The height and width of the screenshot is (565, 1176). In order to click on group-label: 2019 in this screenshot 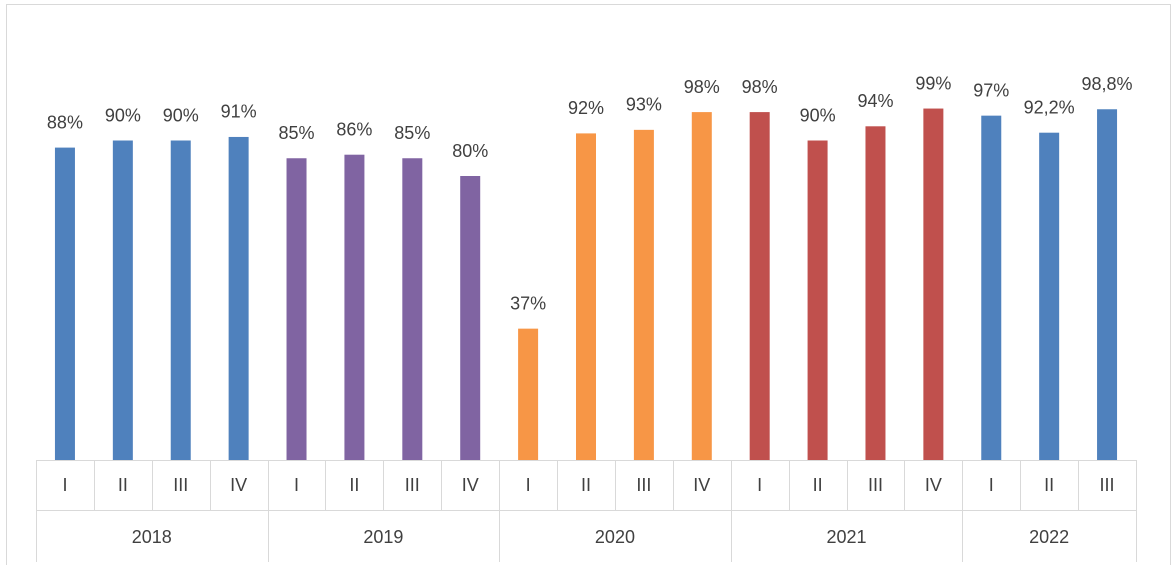, I will do `click(383, 537)`.